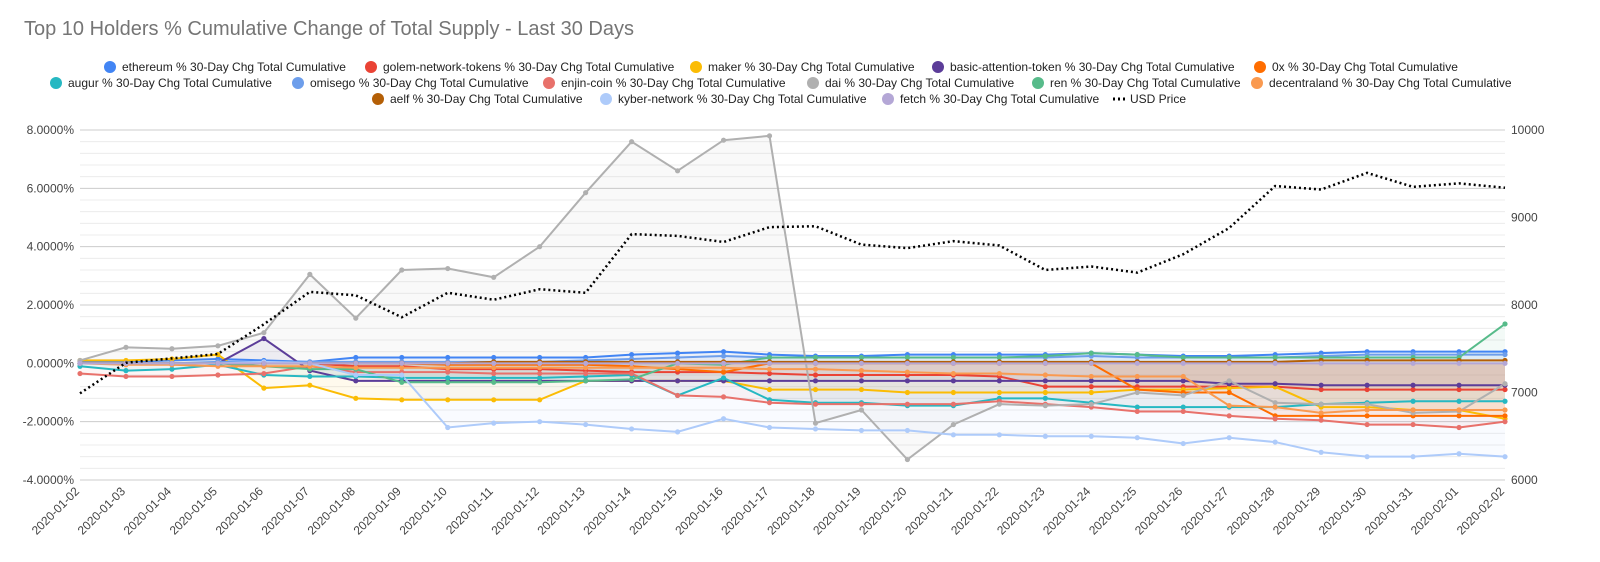  I want to click on x-tick-label: 2020-01-09, so click(378, 511).